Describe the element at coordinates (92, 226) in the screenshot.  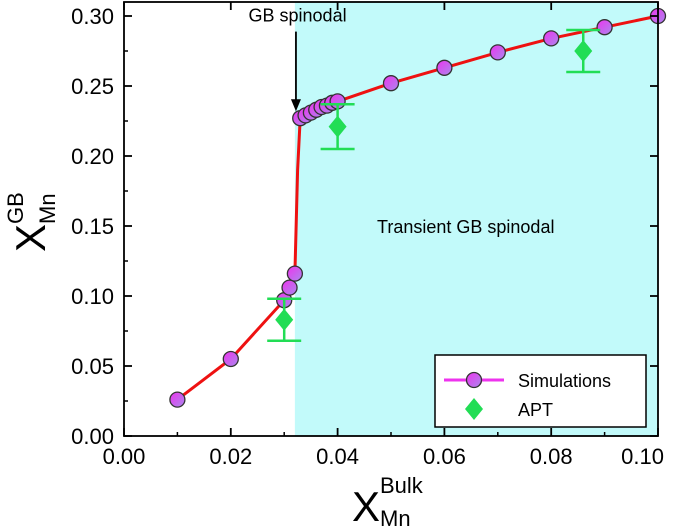
I see `y-tick-label: 0.15` at that location.